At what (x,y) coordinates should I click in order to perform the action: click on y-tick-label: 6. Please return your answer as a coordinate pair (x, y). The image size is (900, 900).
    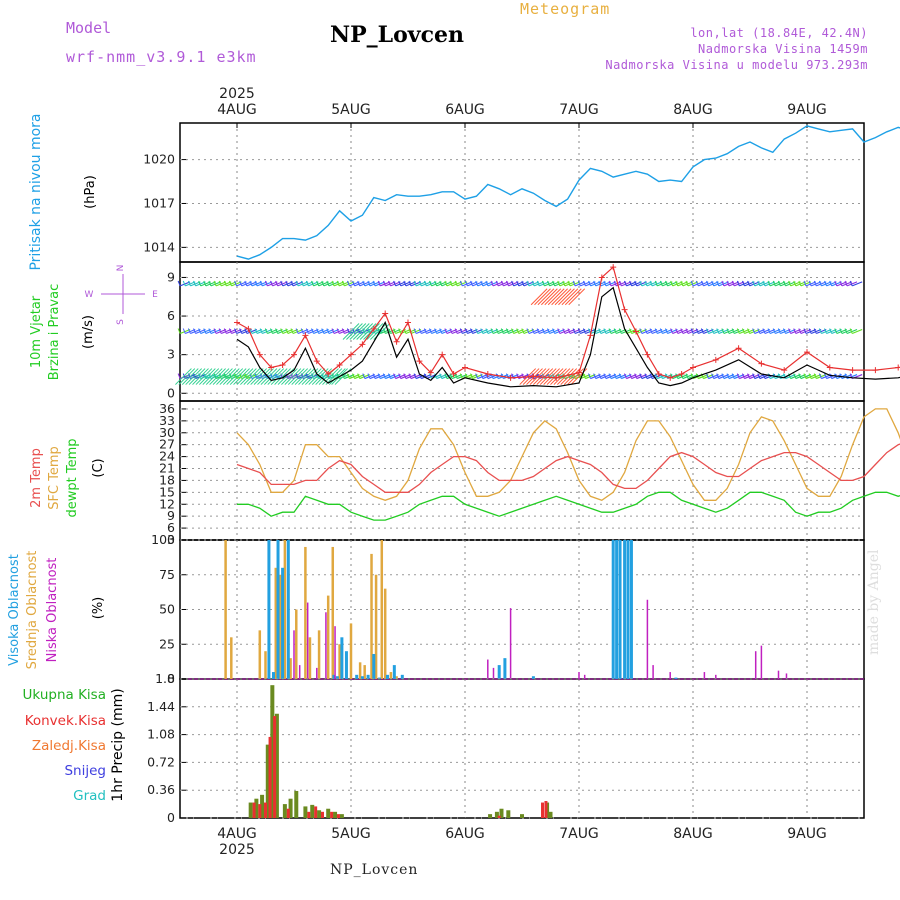
    Looking at the image, I should click on (171, 527).